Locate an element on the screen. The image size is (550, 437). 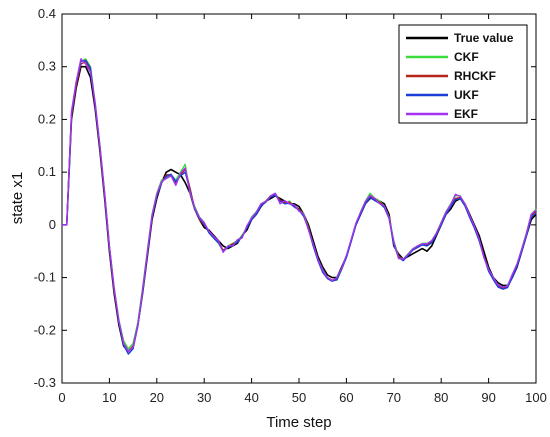
legend-label-ekf: EKF is located at coordinates (466, 114).